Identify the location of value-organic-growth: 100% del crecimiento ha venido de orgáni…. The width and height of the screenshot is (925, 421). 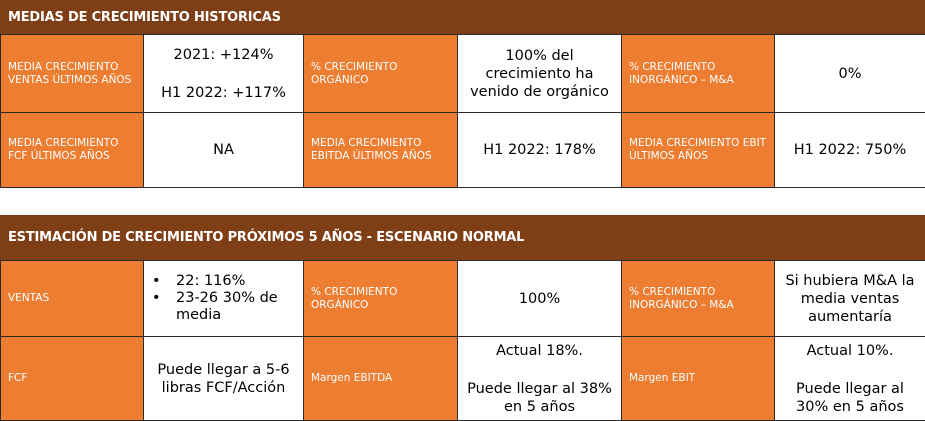
(540, 74).